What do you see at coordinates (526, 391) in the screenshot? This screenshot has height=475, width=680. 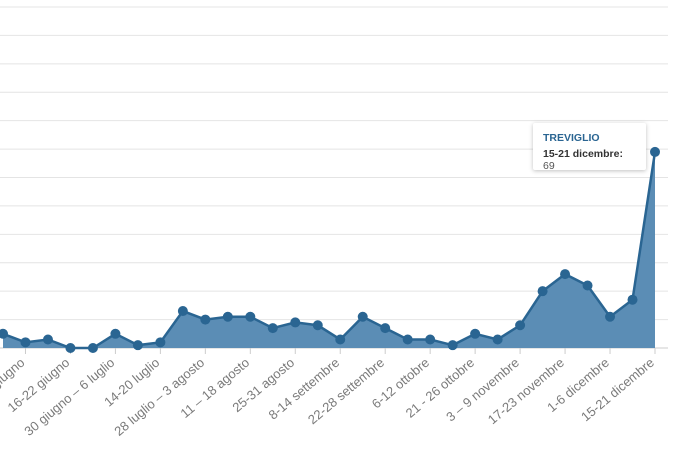 I see `x-tick-label: 17-23 novembre` at bounding box center [526, 391].